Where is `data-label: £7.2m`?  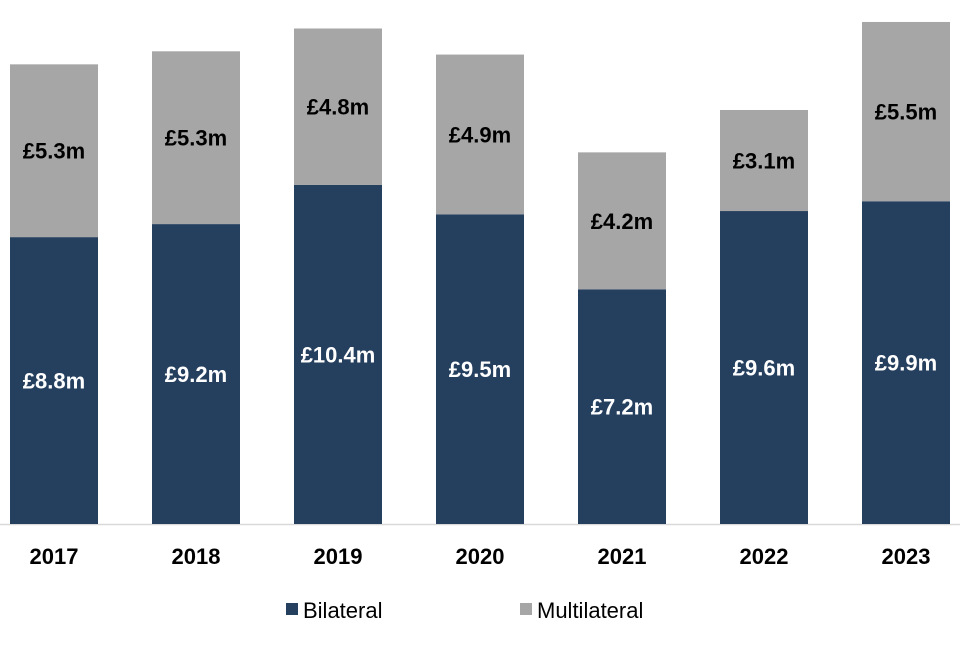 data-label: £7.2m is located at coordinates (622, 407).